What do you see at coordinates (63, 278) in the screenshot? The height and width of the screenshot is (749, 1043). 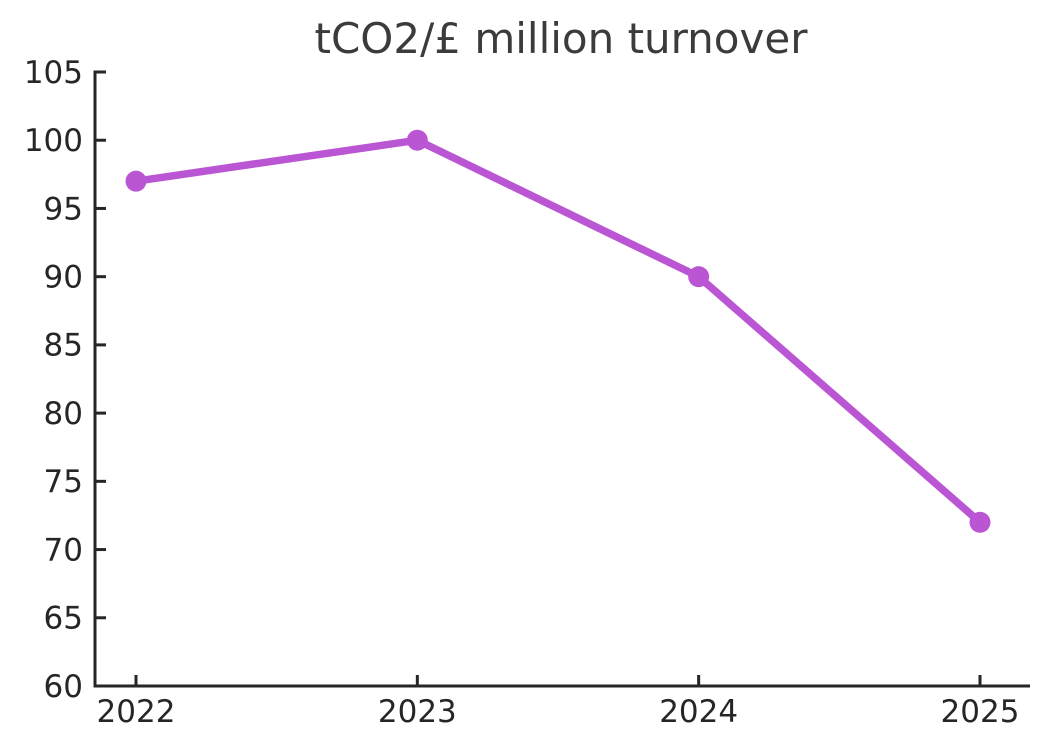 I see `y-axis-tick-label: 90` at bounding box center [63, 278].